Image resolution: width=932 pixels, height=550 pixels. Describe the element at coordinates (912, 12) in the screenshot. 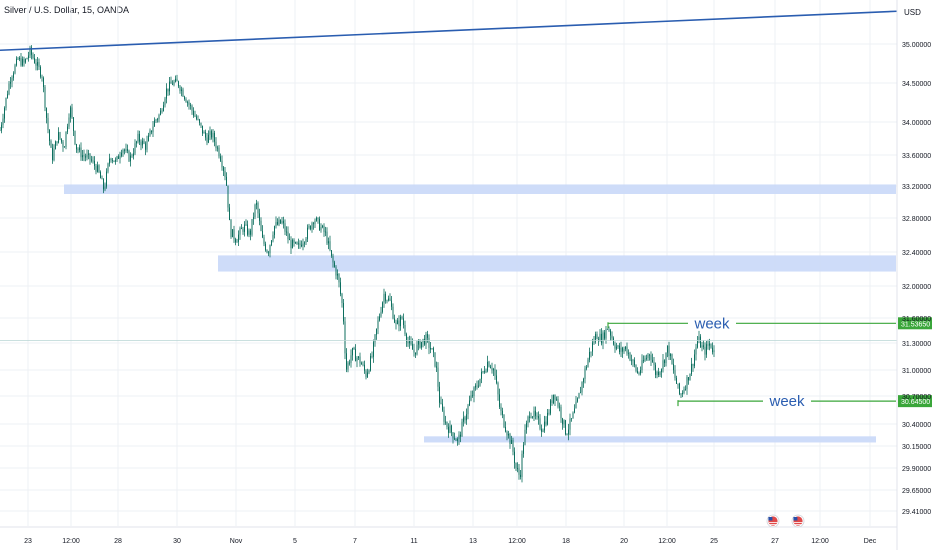

I see `currency-label: USD` at that location.